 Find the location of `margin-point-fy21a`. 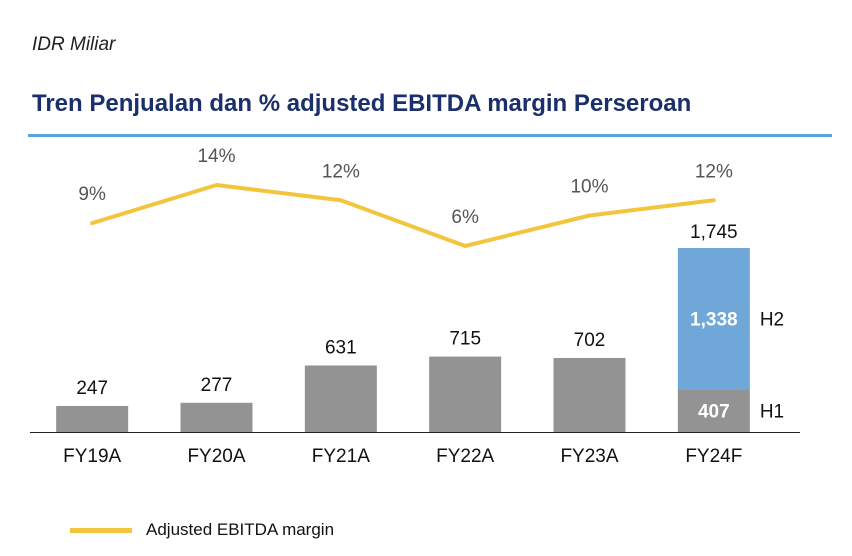

margin-point-fy21a is located at coordinates (341, 200).